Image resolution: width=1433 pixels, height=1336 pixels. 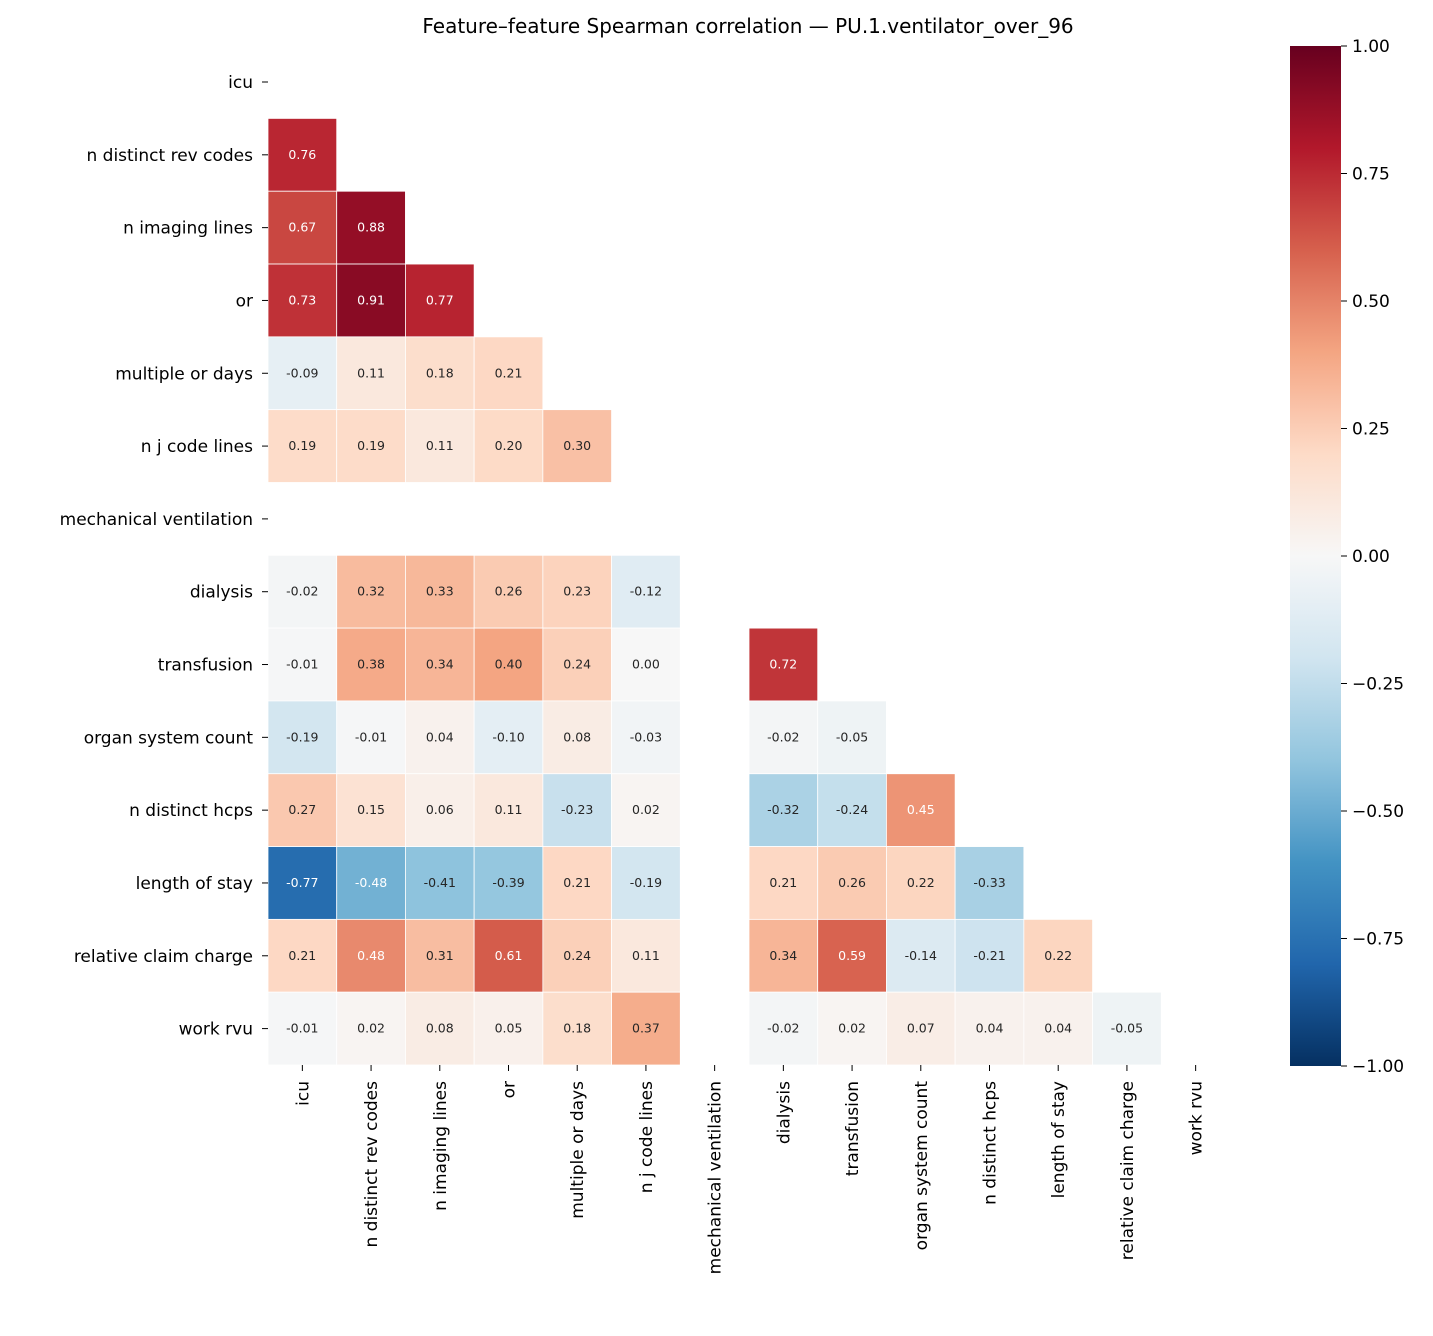 I want to click on cell-annotation: 0.00, so click(x=646, y=664).